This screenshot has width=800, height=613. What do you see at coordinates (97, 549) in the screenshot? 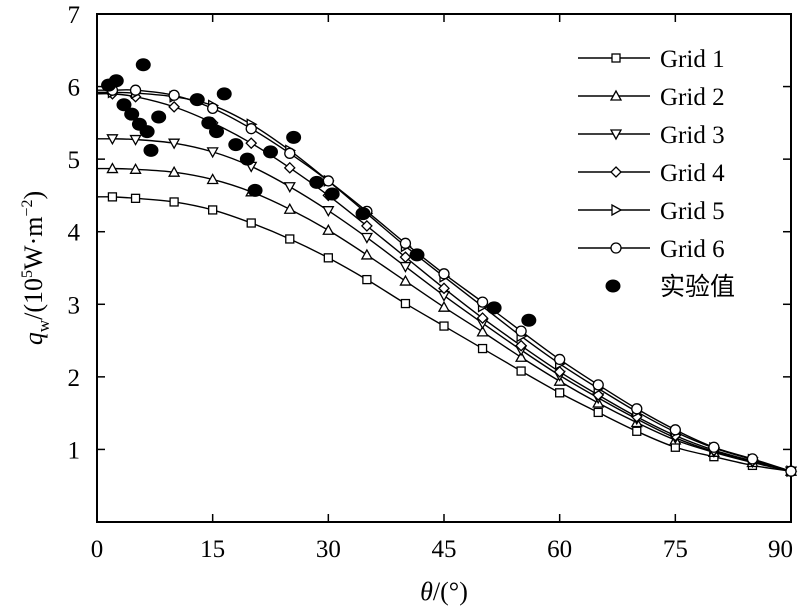
I see `x-tick-label: 0` at bounding box center [97, 549].